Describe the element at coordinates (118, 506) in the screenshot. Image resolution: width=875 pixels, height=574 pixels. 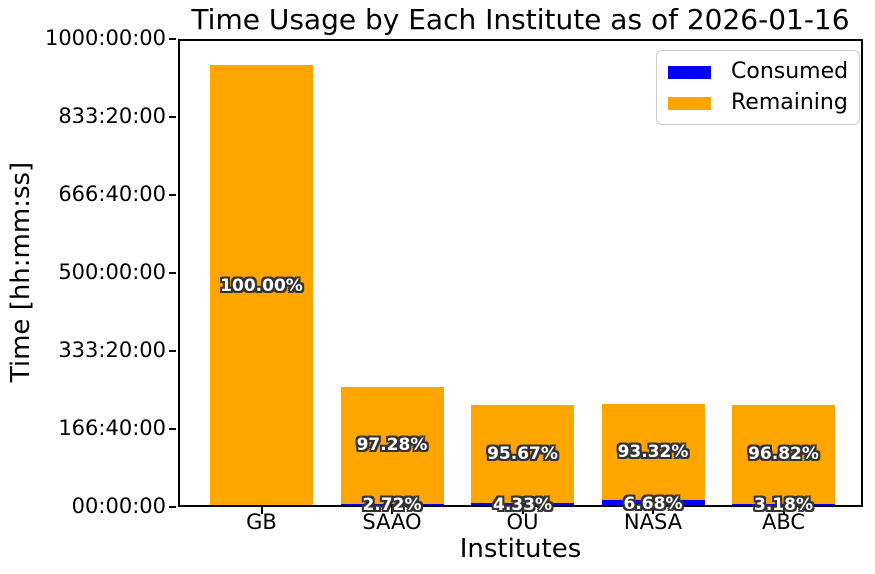
I see `y-tick-label: 00:00:00` at that location.